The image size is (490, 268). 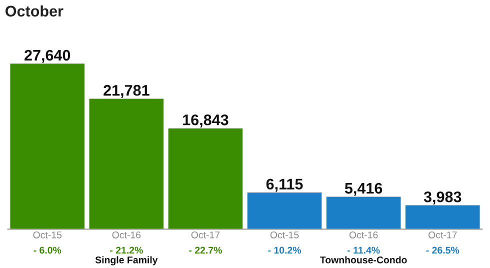 What do you see at coordinates (205, 121) in the screenshot?
I see `data-label: 16,843` at bounding box center [205, 121].